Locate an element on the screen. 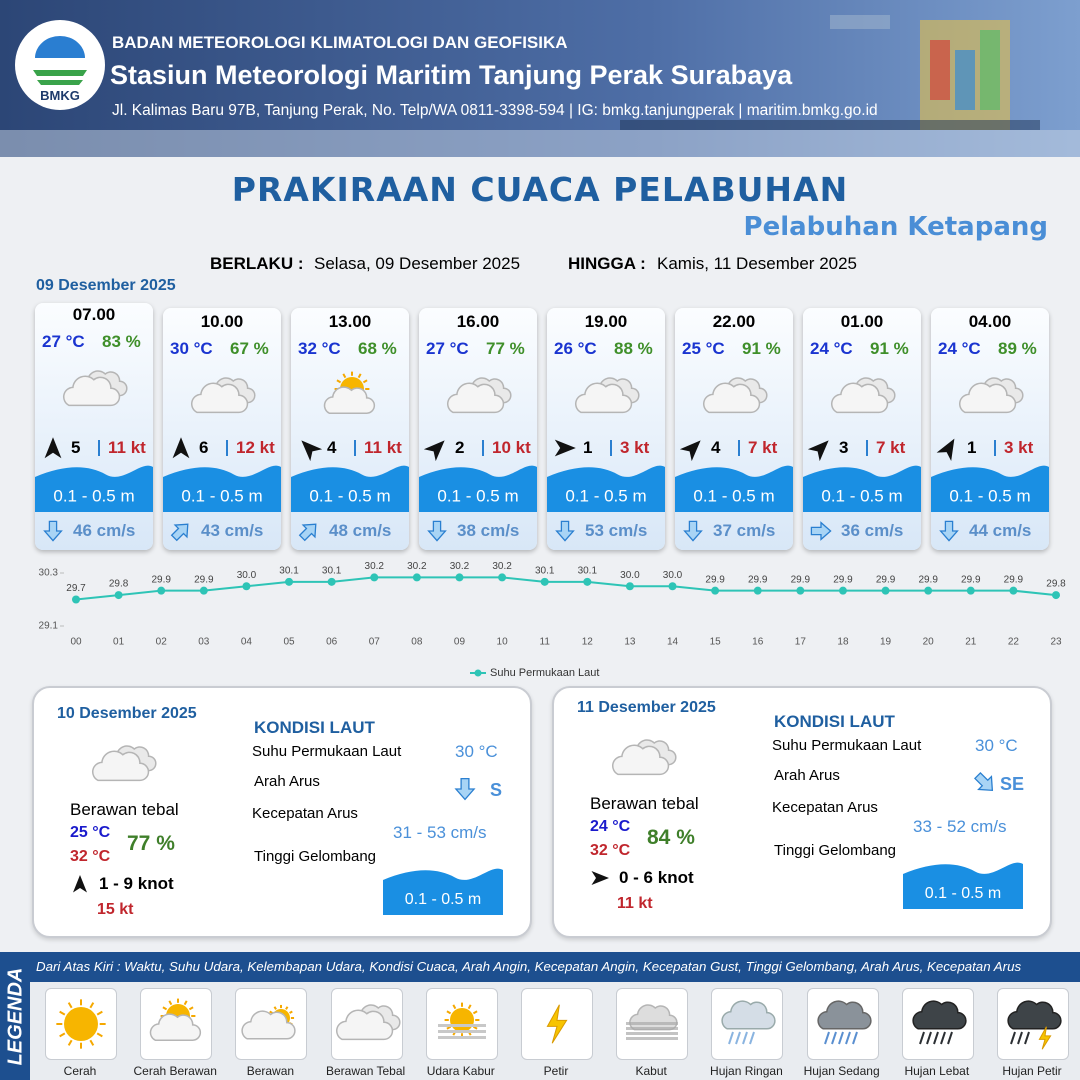 This screenshot has width=1080, height=1080. legend-entry: Suhu Permukaan Laut is located at coordinates (544, 673).